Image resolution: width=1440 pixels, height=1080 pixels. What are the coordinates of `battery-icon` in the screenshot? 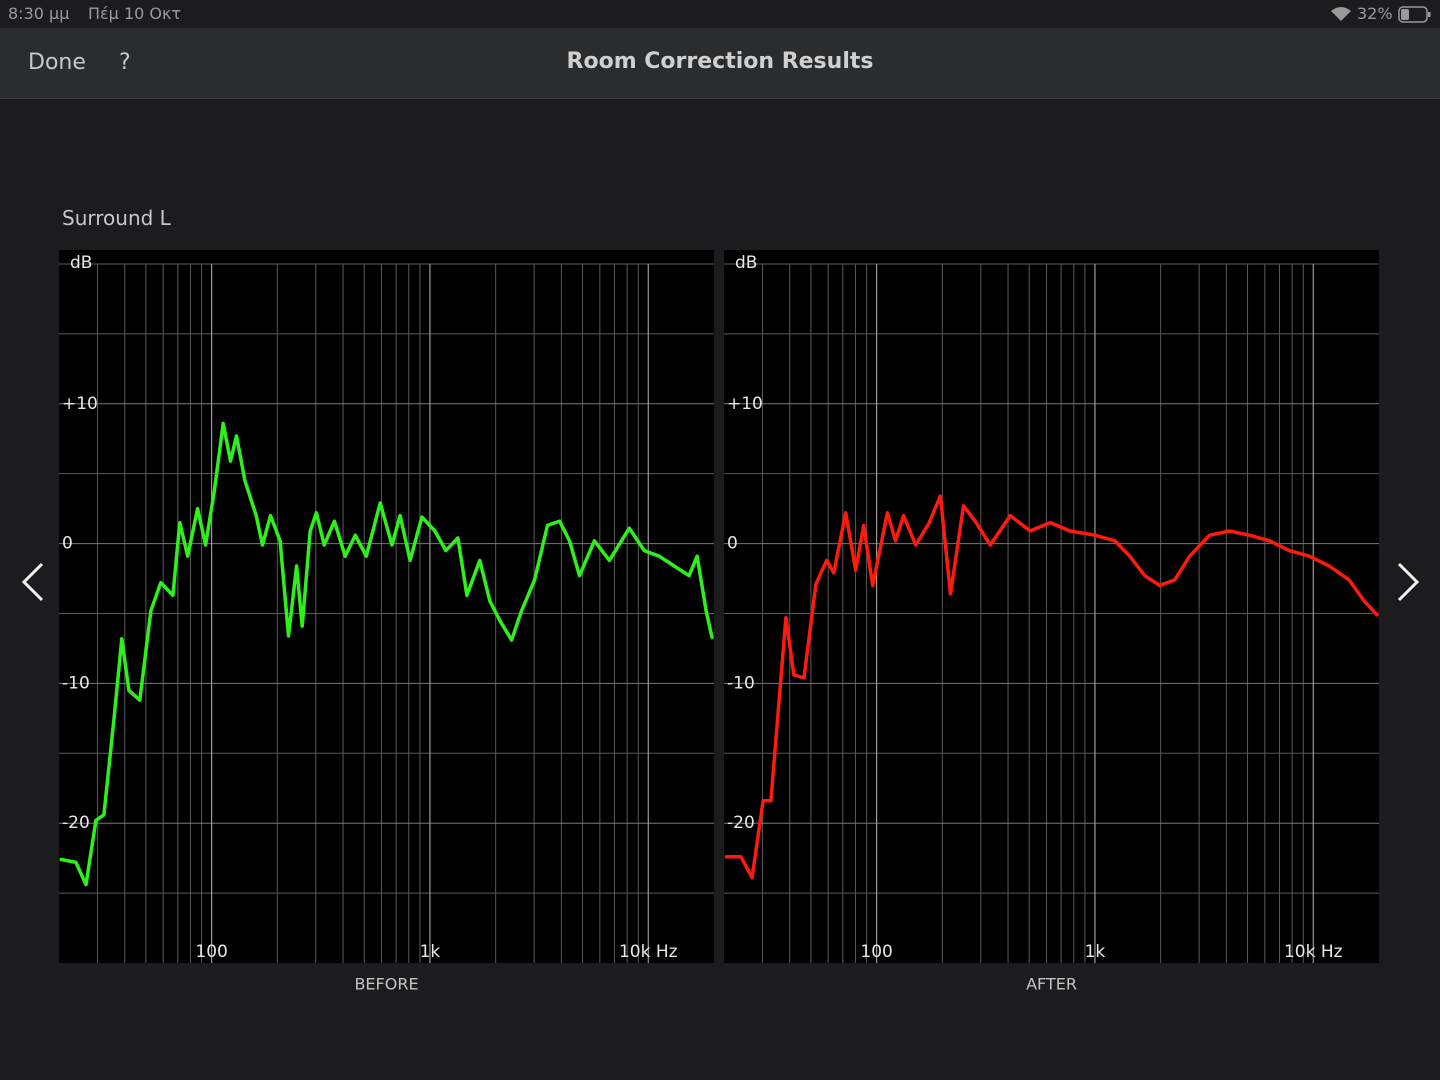 It's located at (1414, 14).